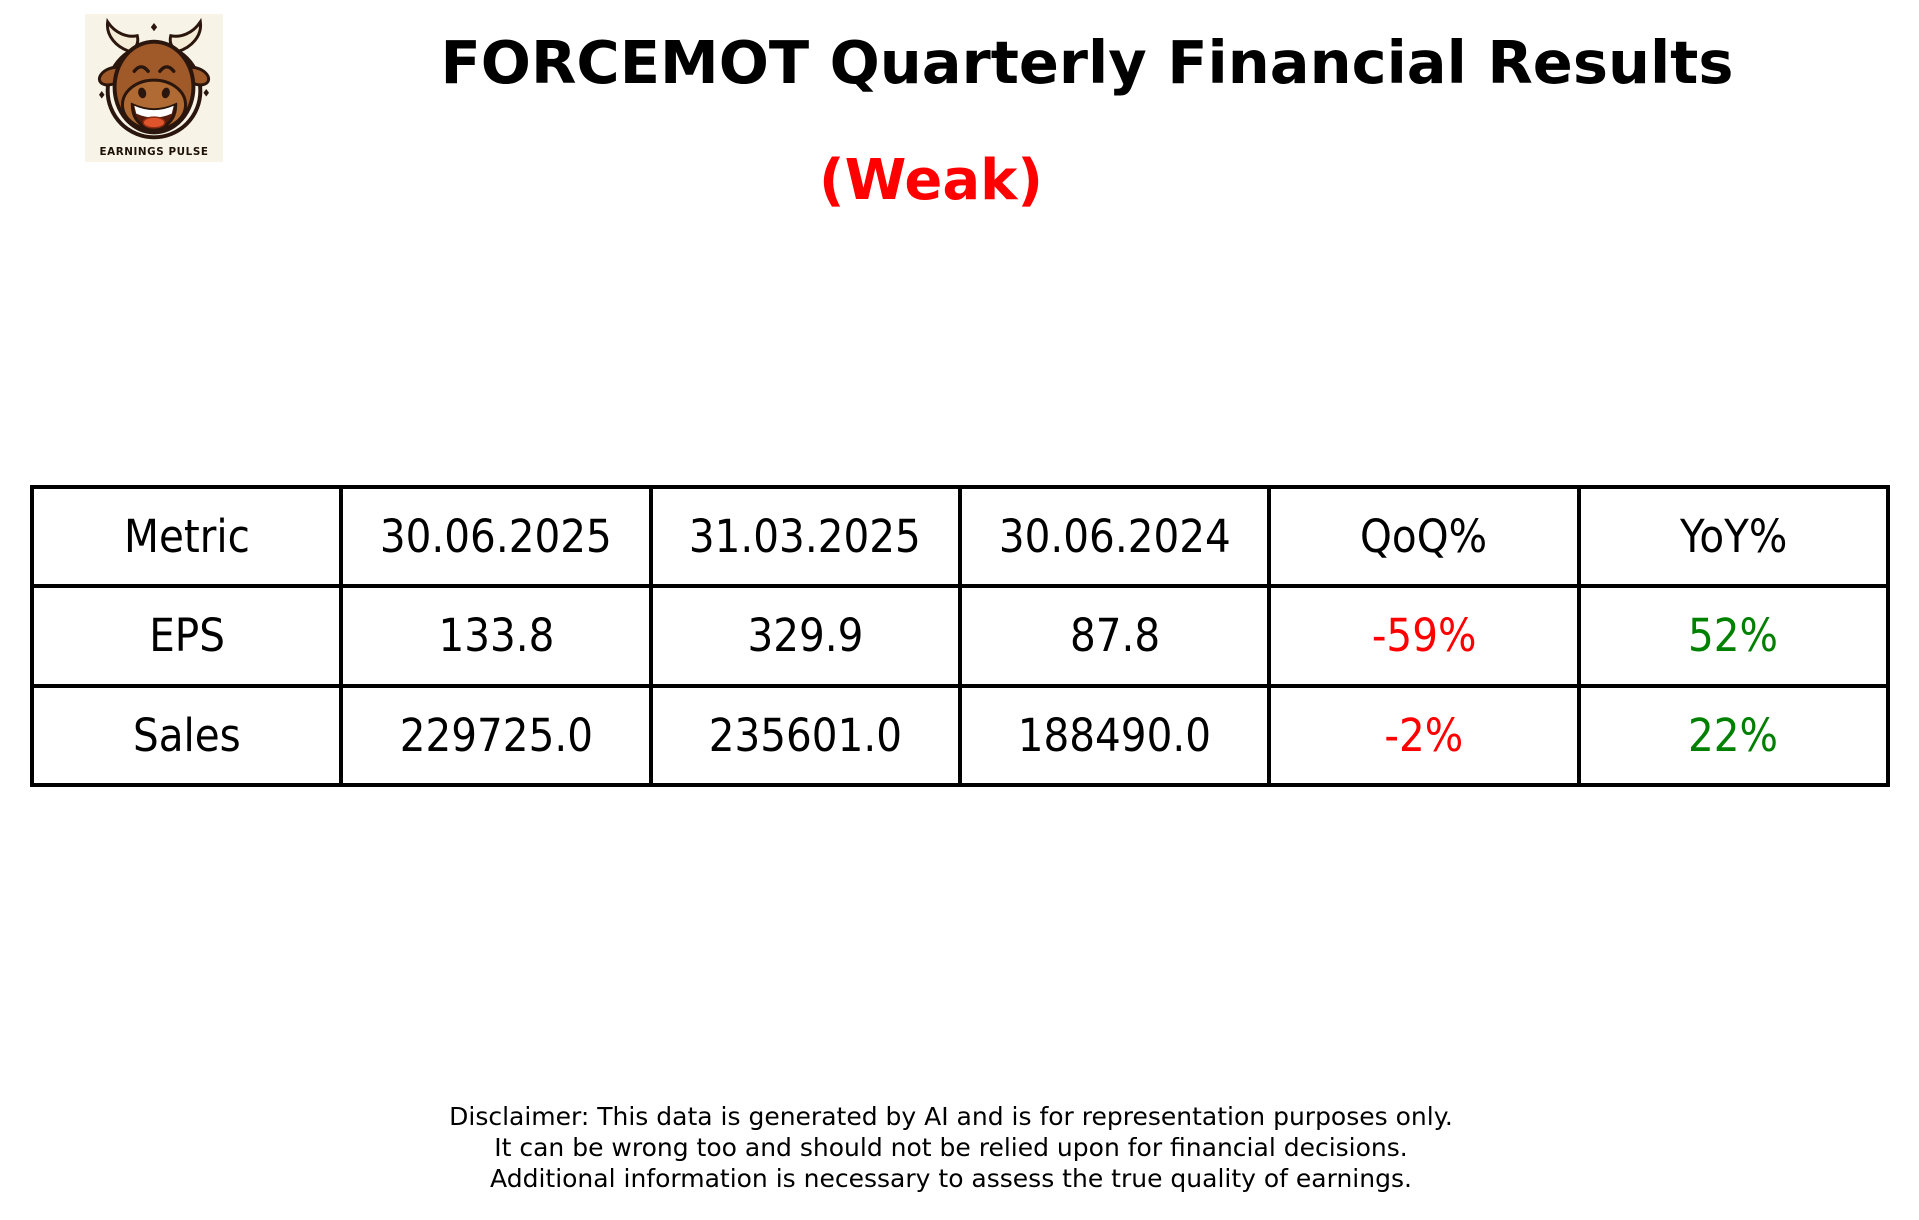 This screenshot has height=1220, width=1919. What do you see at coordinates (496, 735) in the screenshot?
I see `sales-current-cell: 229725.0` at bounding box center [496, 735].